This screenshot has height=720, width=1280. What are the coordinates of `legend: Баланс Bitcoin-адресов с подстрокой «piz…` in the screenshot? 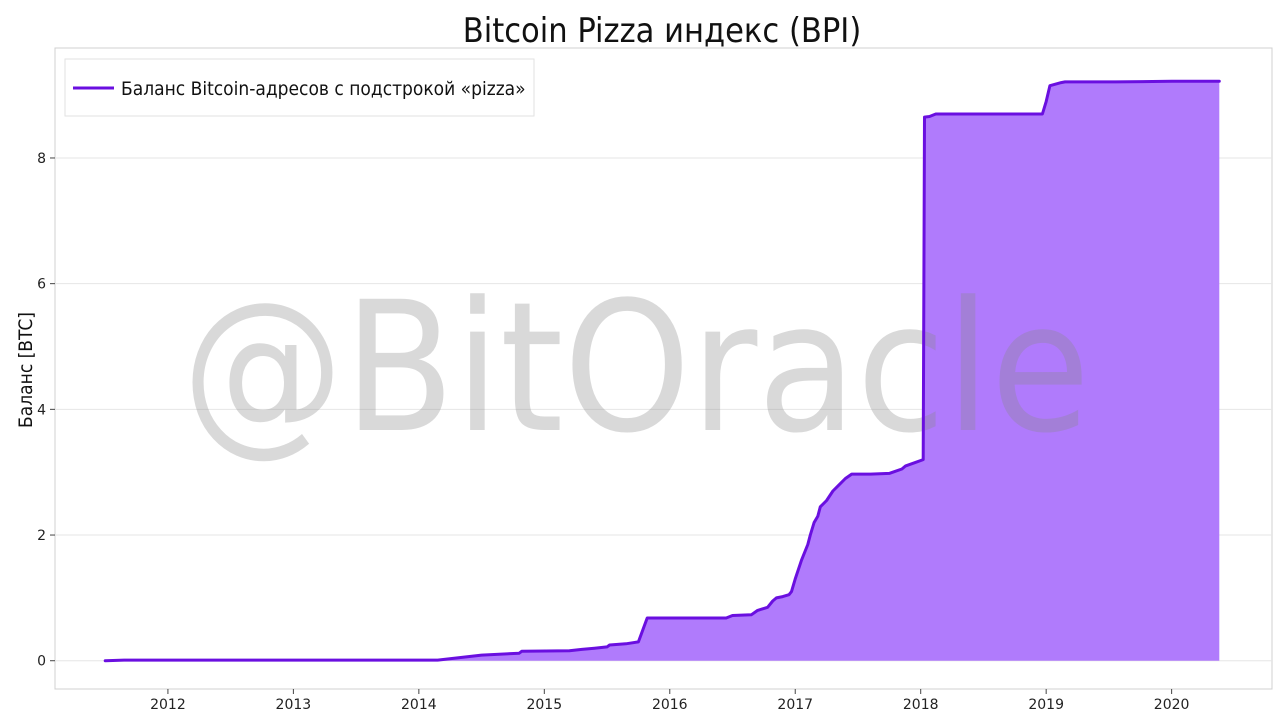 It's located at (299, 87).